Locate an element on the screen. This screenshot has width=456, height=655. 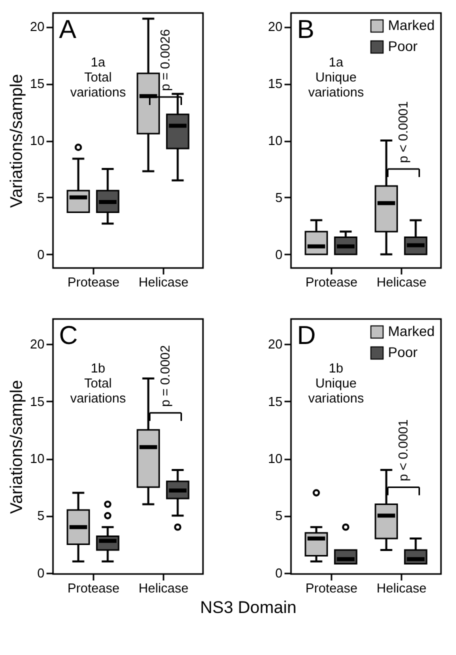
annotation: C is located at coordinates (68, 335).